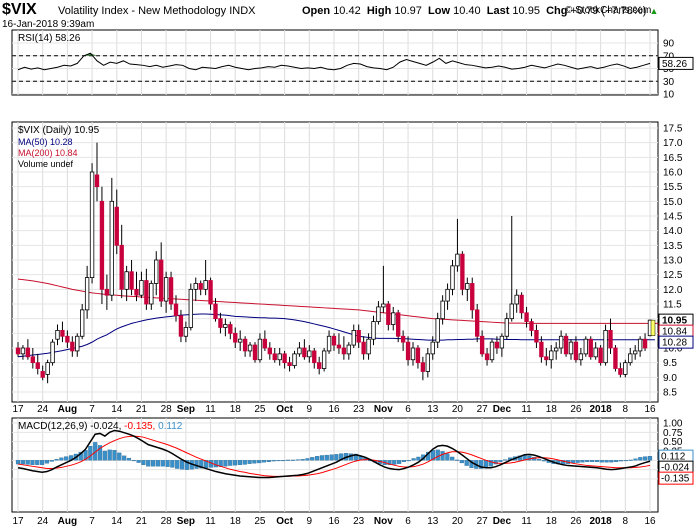 The width and height of the screenshot is (700, 530). What do you see at coordinates (672, 305) in the screenshot?
I see `price-tick-label: 11.5` at bounding box center [672, 305].